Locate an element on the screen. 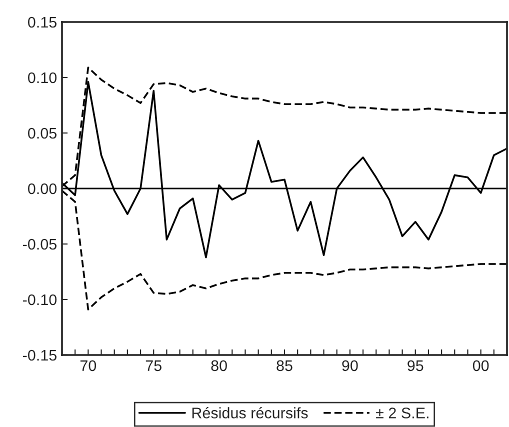  x-tick-label: 00 is located at coordinates (480, 366).